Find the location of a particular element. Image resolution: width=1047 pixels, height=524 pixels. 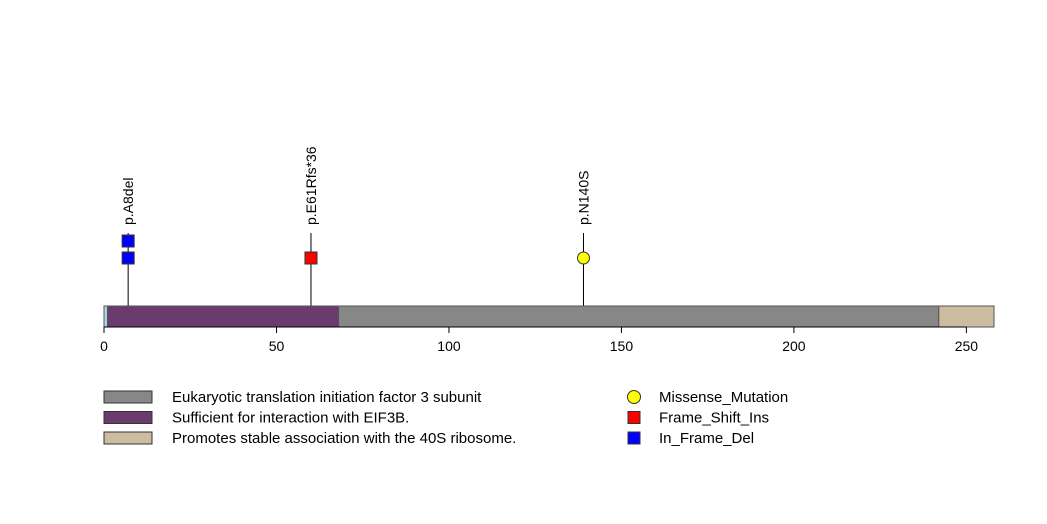

tick-label: 0 is located at coordinates (104, 346).